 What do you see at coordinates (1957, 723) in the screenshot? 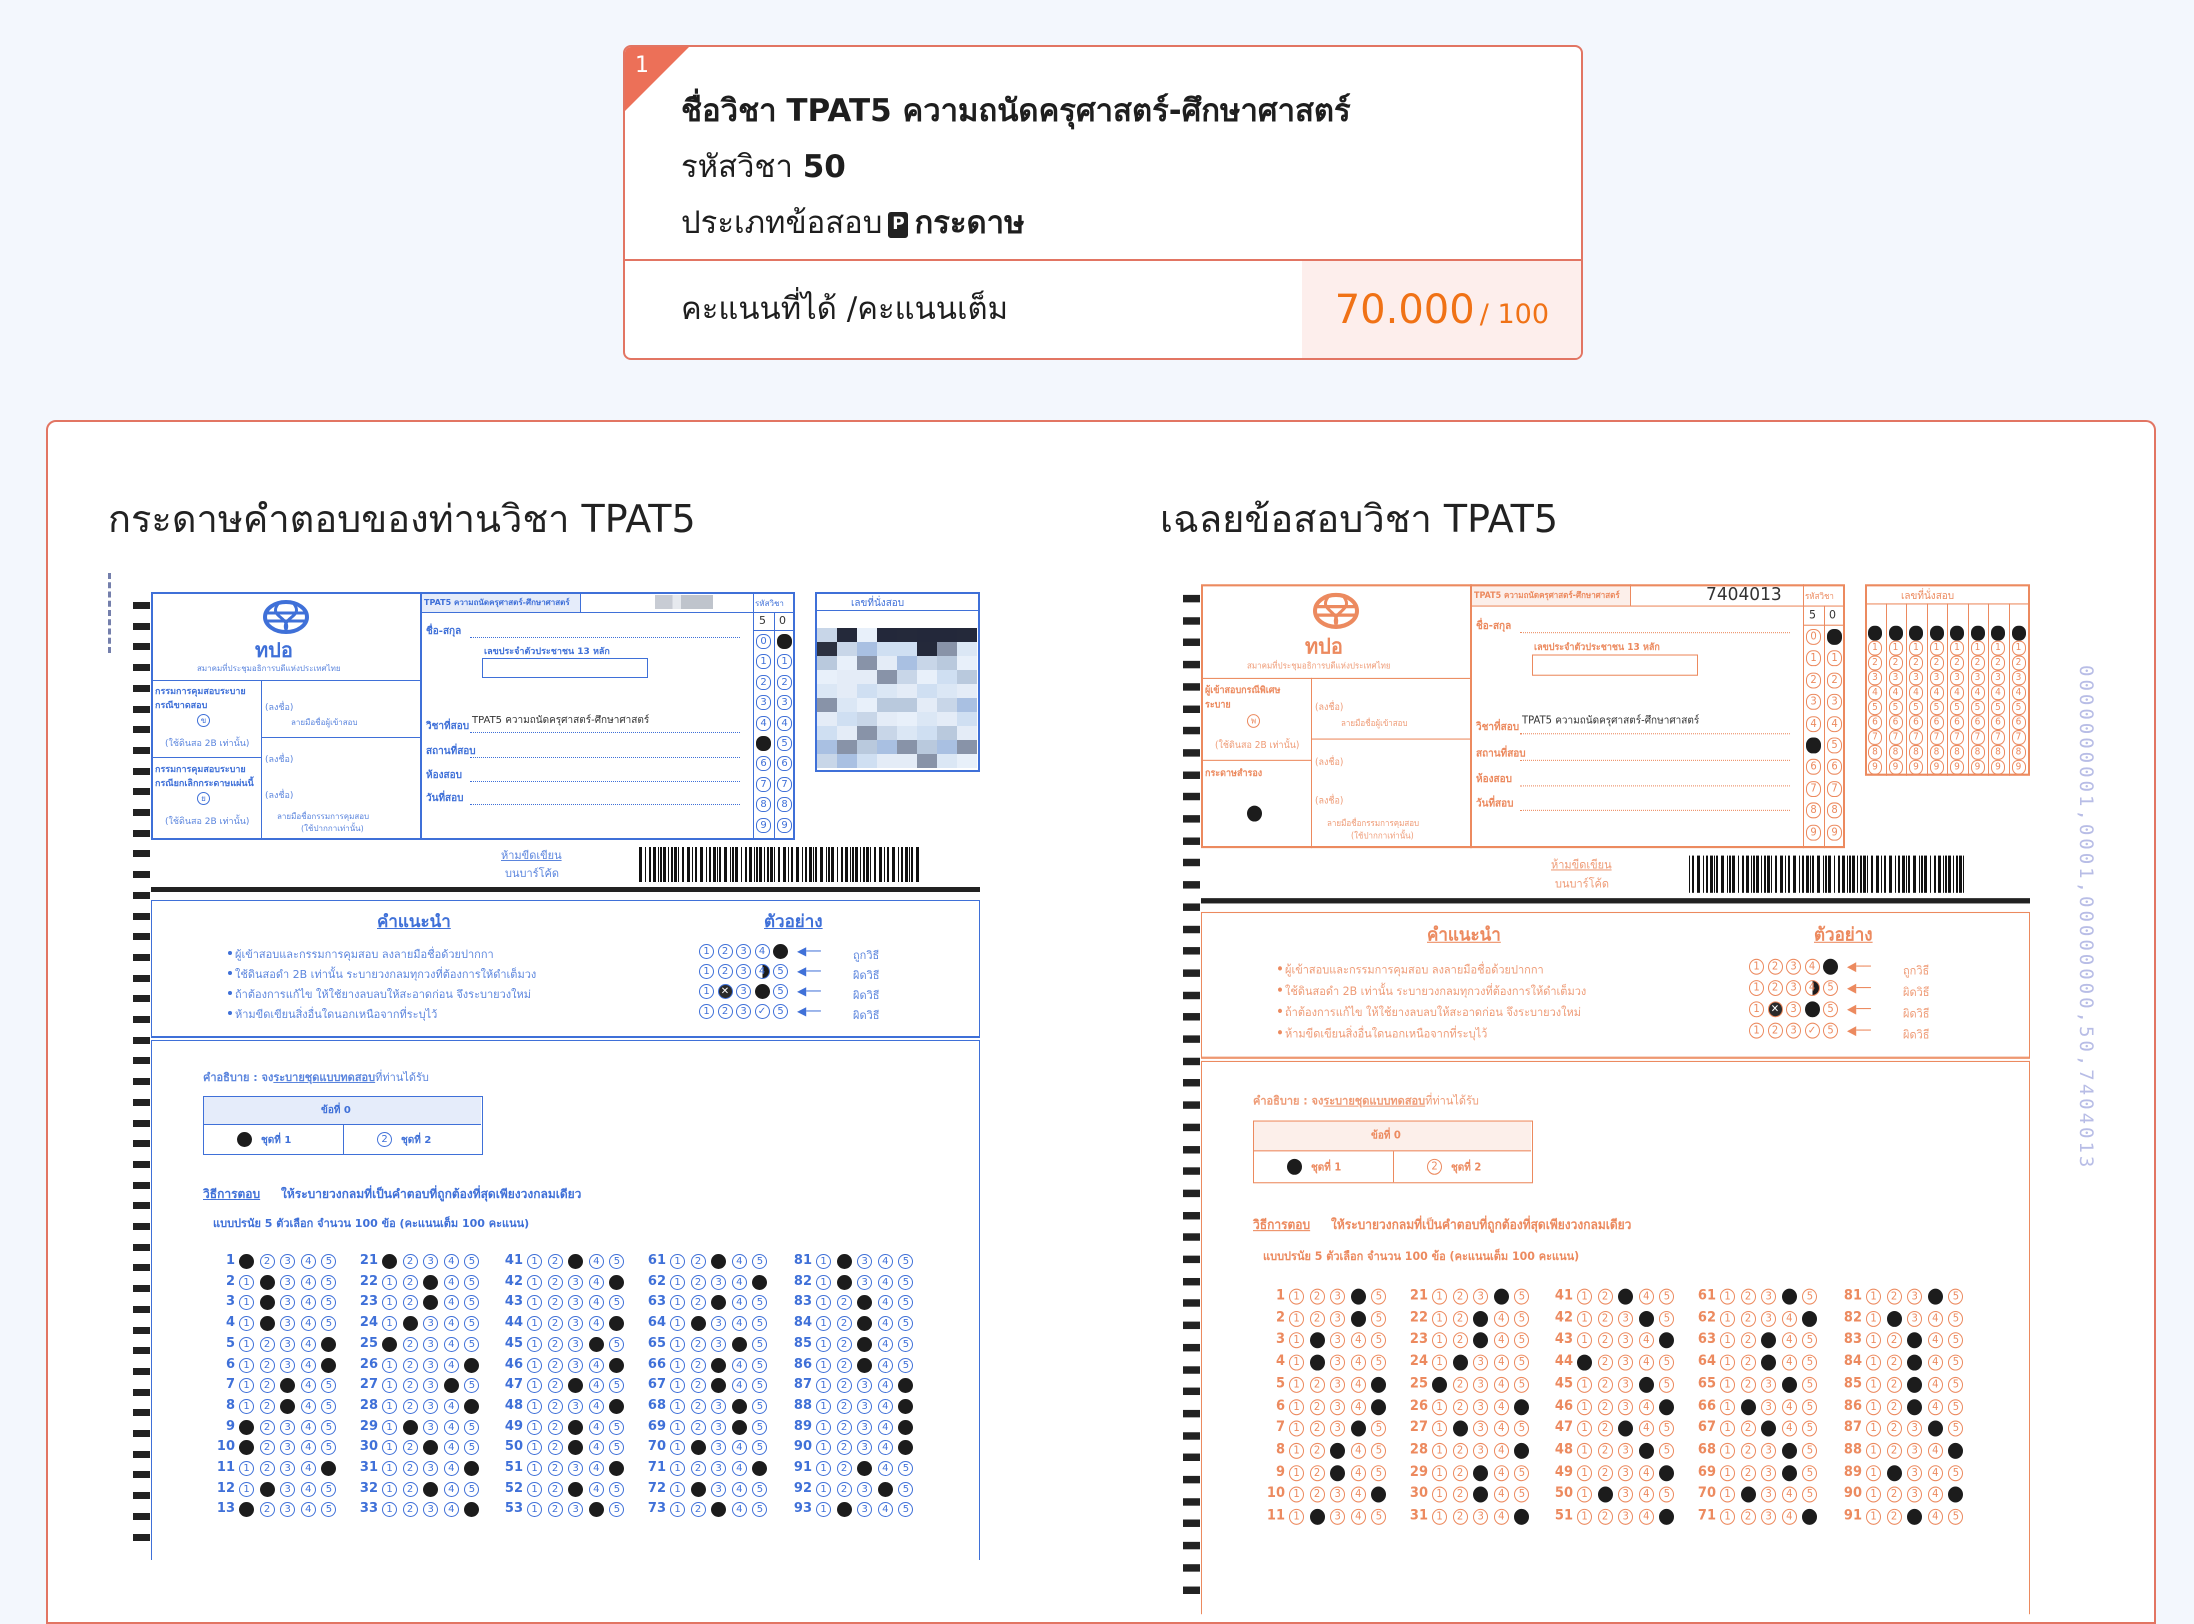
I see `seat-number-bubble: 6` at bounding box center [1957, 723].